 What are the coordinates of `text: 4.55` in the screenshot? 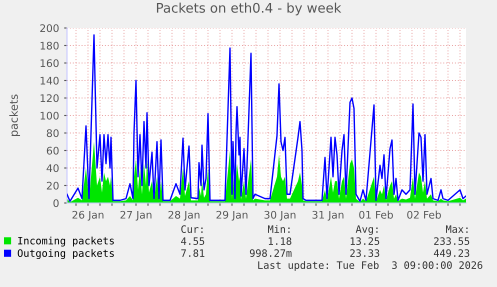 It's located at (192, 241).